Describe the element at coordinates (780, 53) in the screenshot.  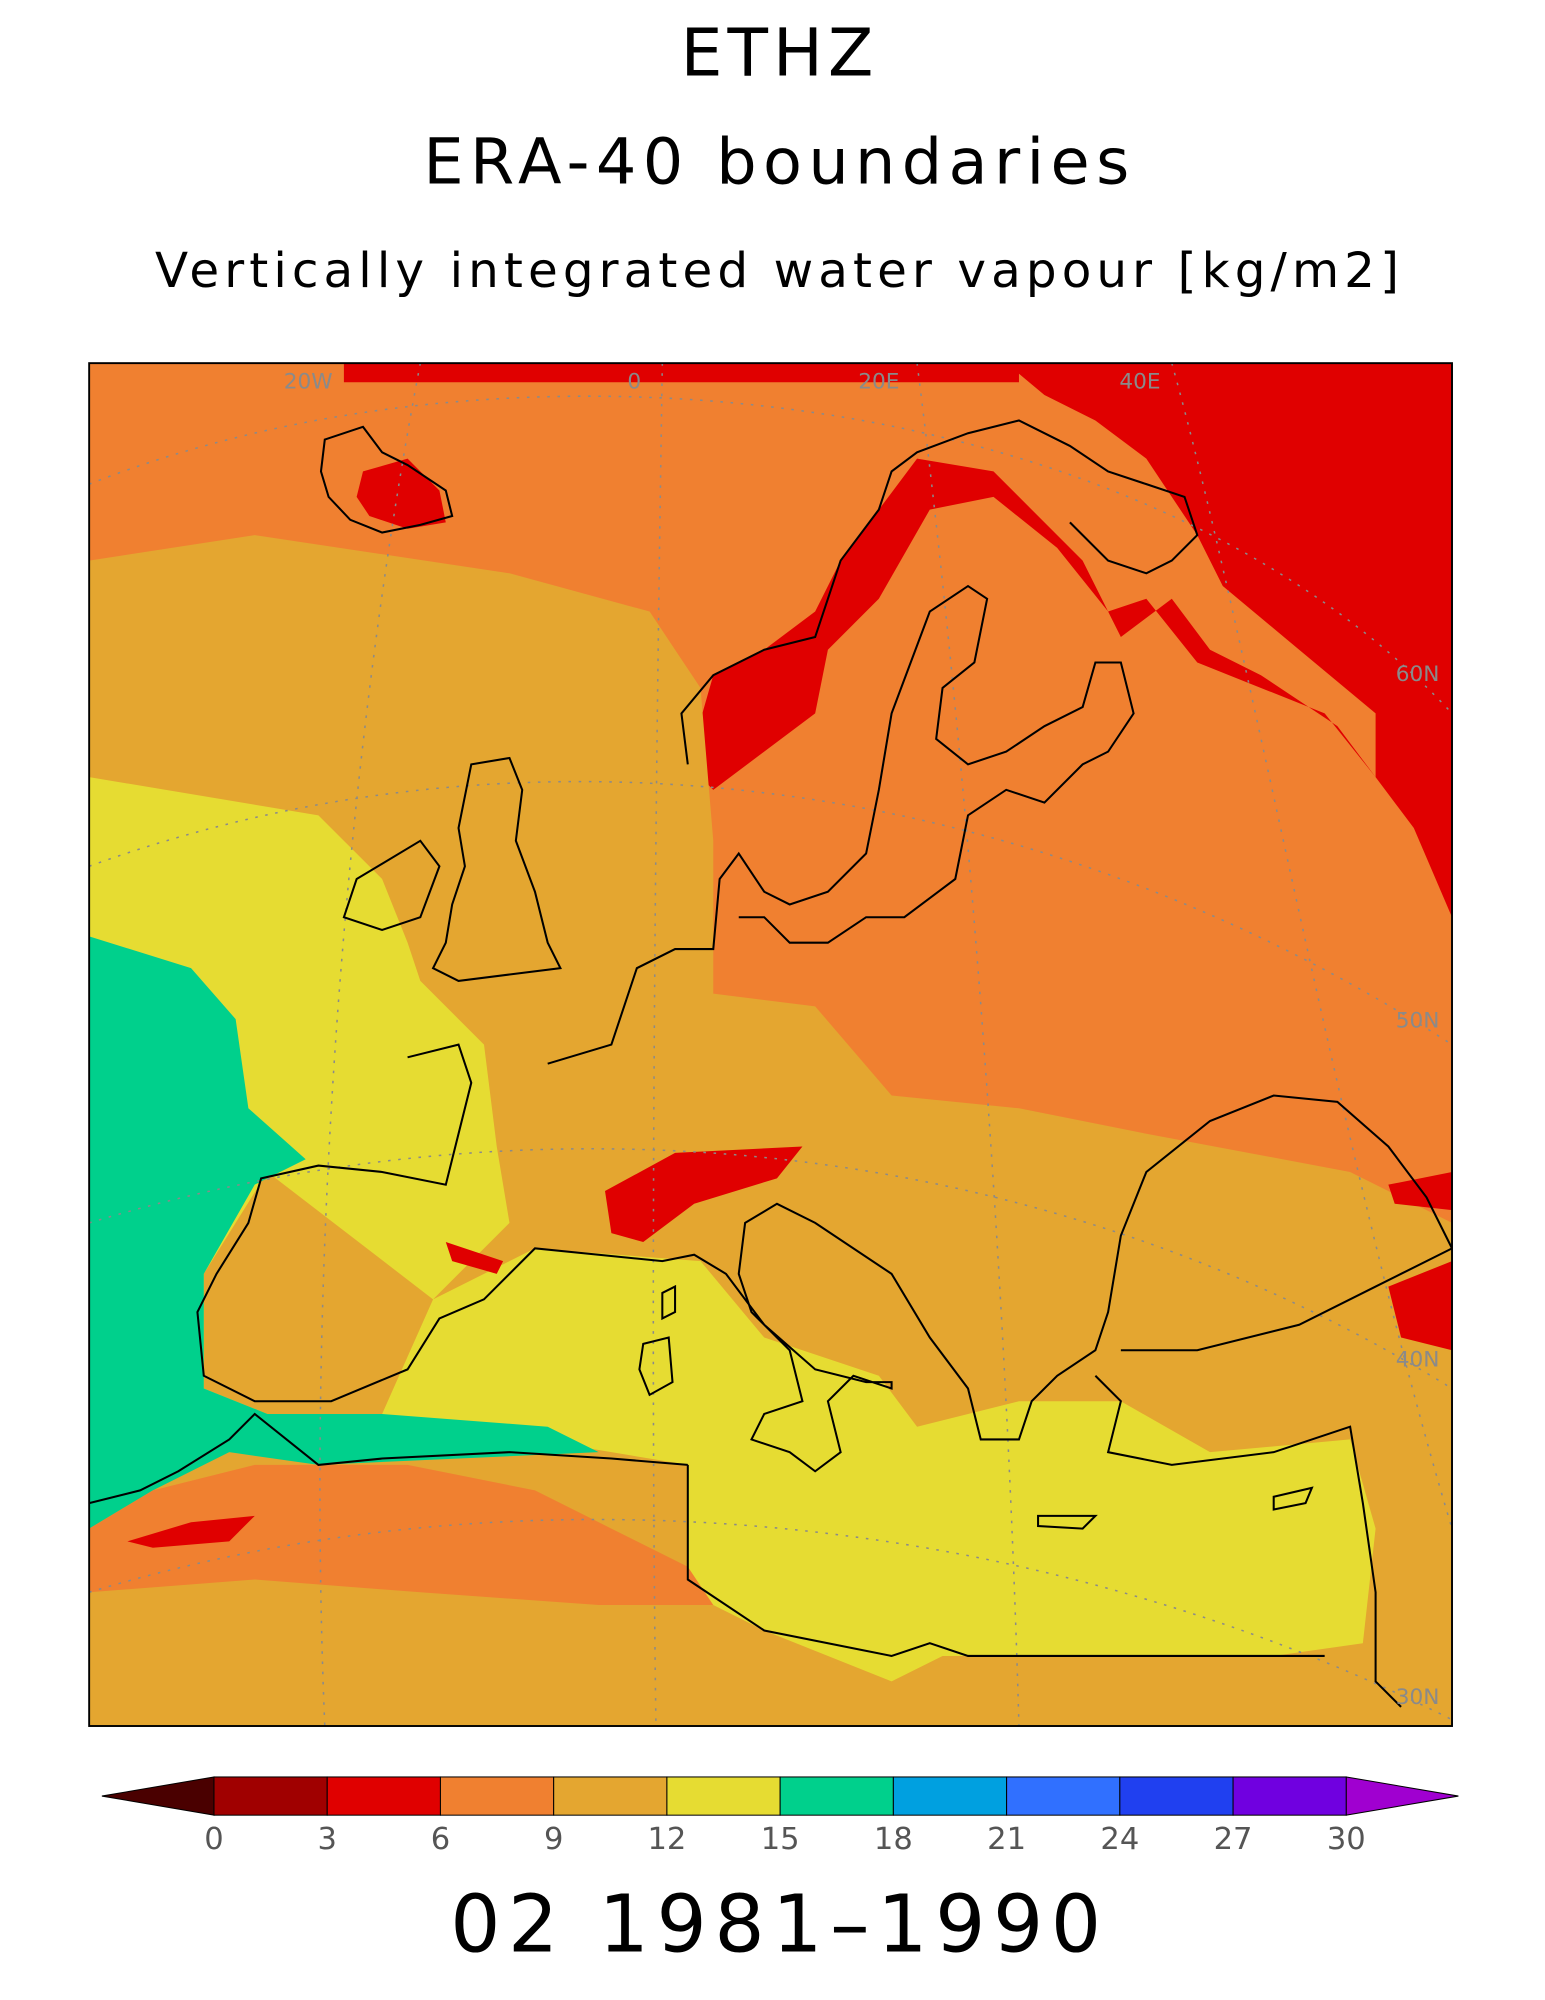
I see `title: ETHZ` at that location.